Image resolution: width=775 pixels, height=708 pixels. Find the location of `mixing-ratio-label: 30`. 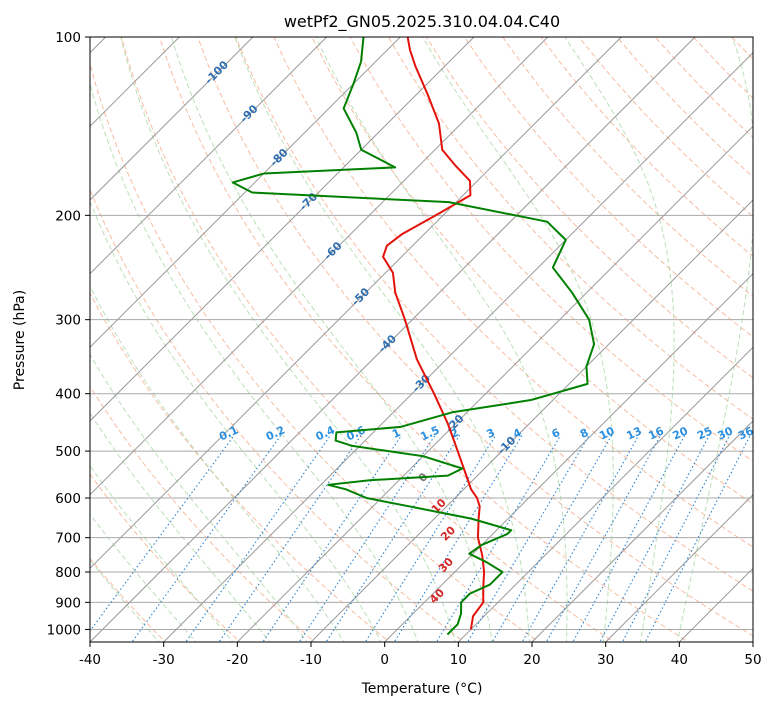

mixing-ratio-label: 30 is located at coordinates (726, 433).